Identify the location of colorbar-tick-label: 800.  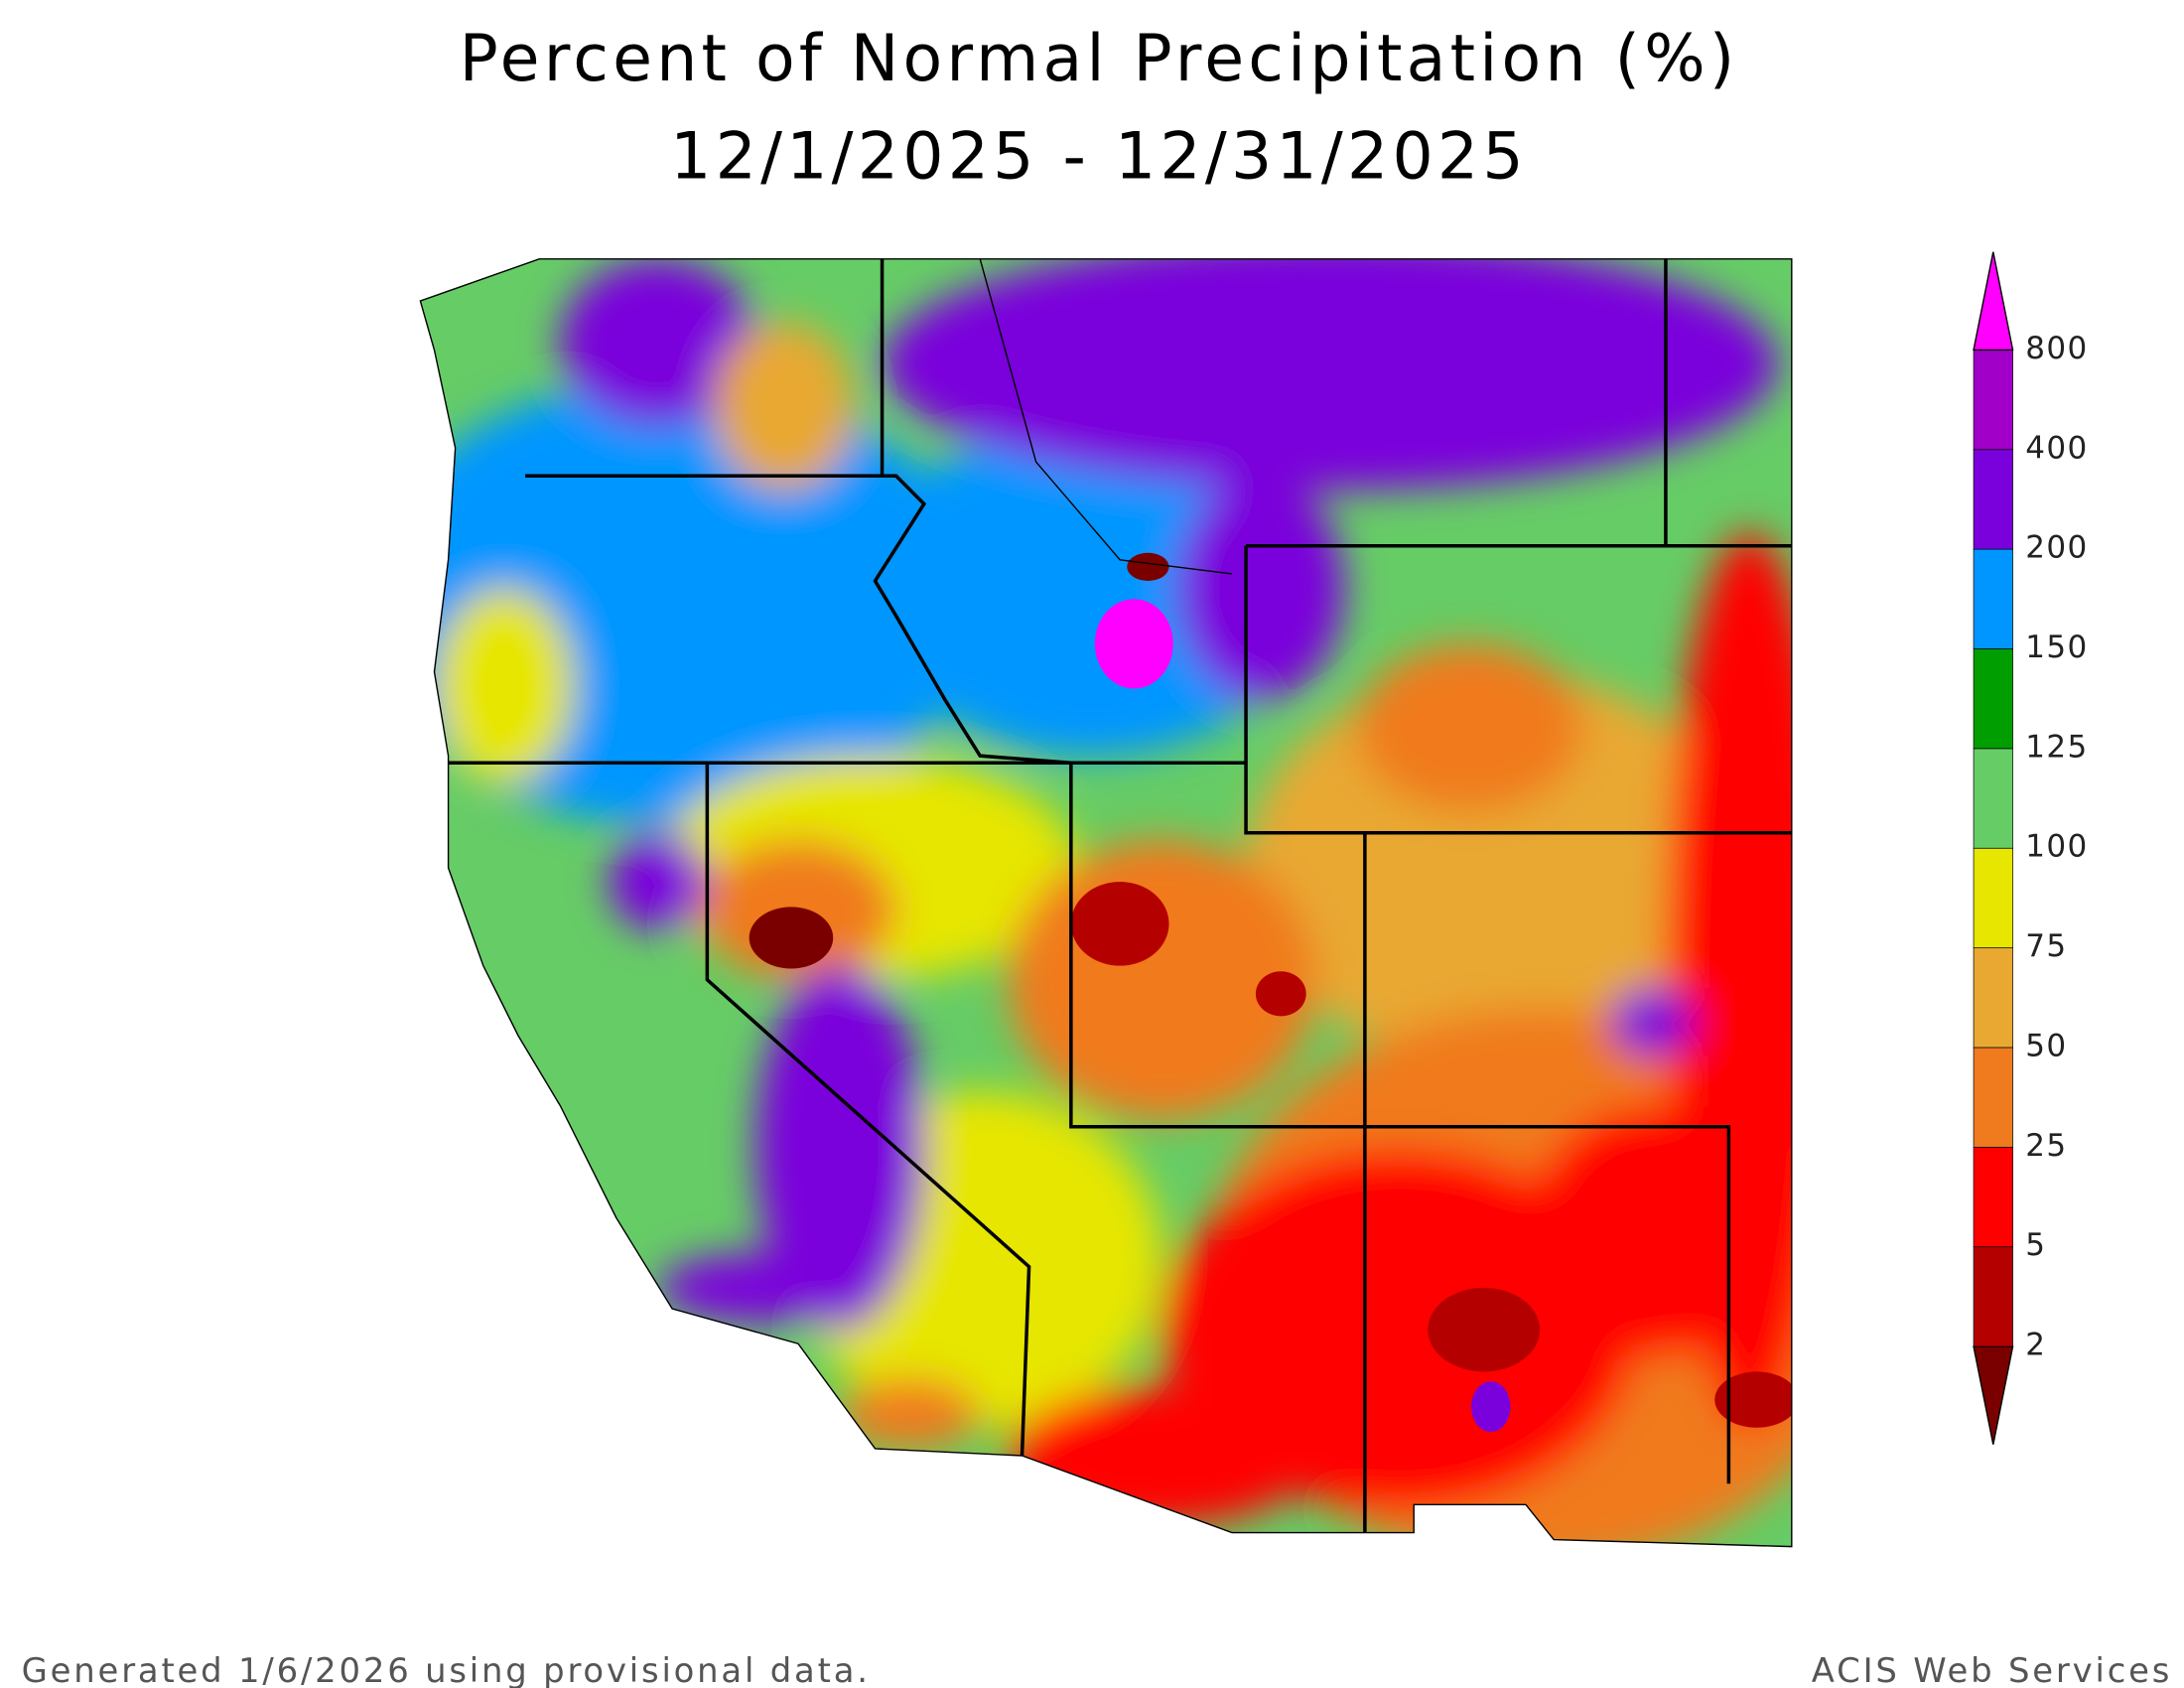
(2056, 348).